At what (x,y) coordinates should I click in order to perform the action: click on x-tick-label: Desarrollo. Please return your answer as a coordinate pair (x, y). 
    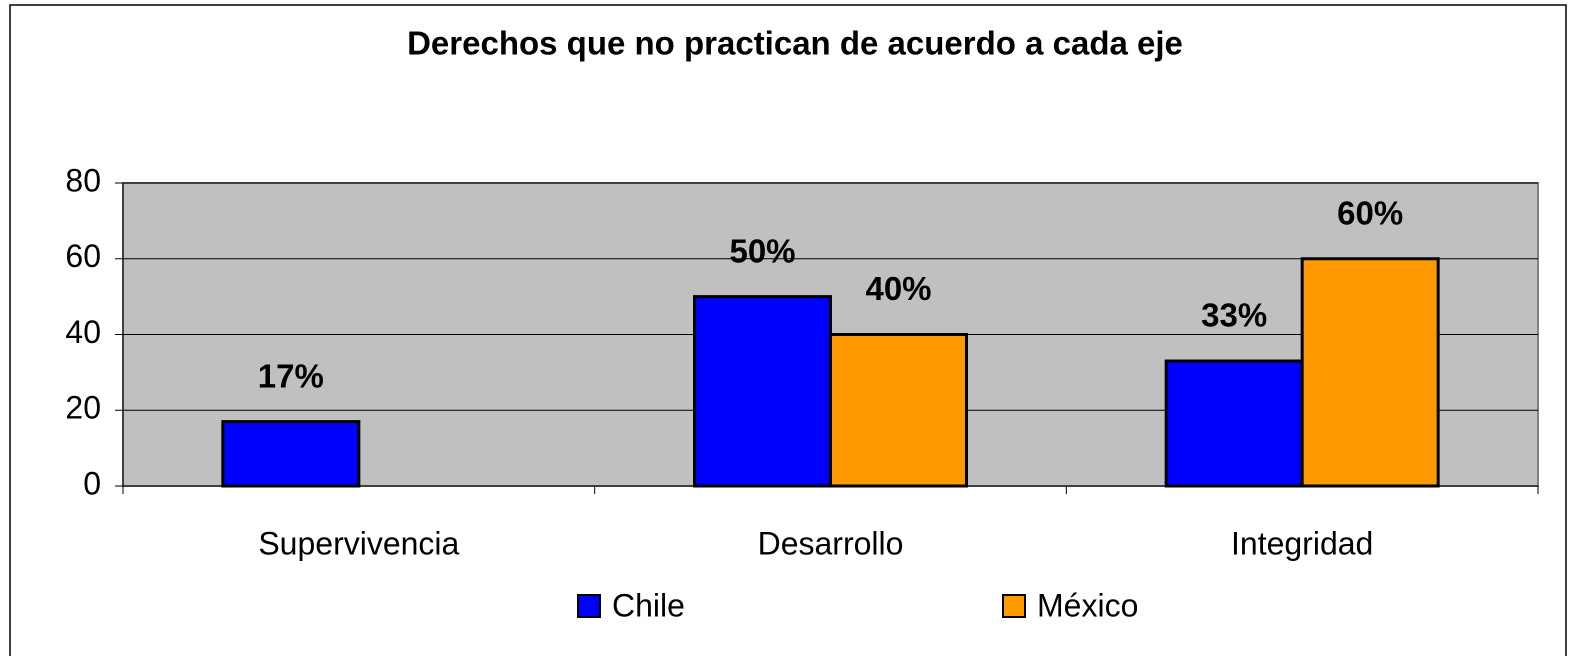
    Looking at the image, I should click on (831, 543).